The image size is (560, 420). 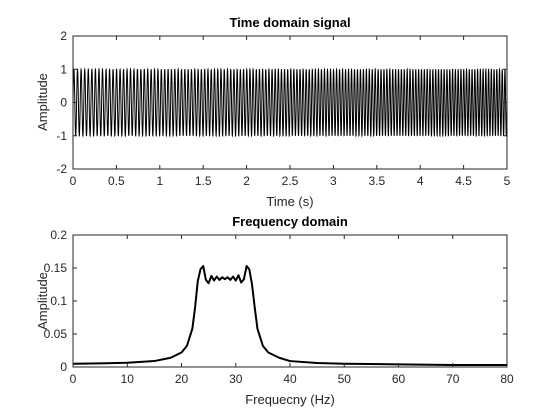 I want to click on frequency-domain-y-axis-label: Amplitude, so click(x=42, y=301).